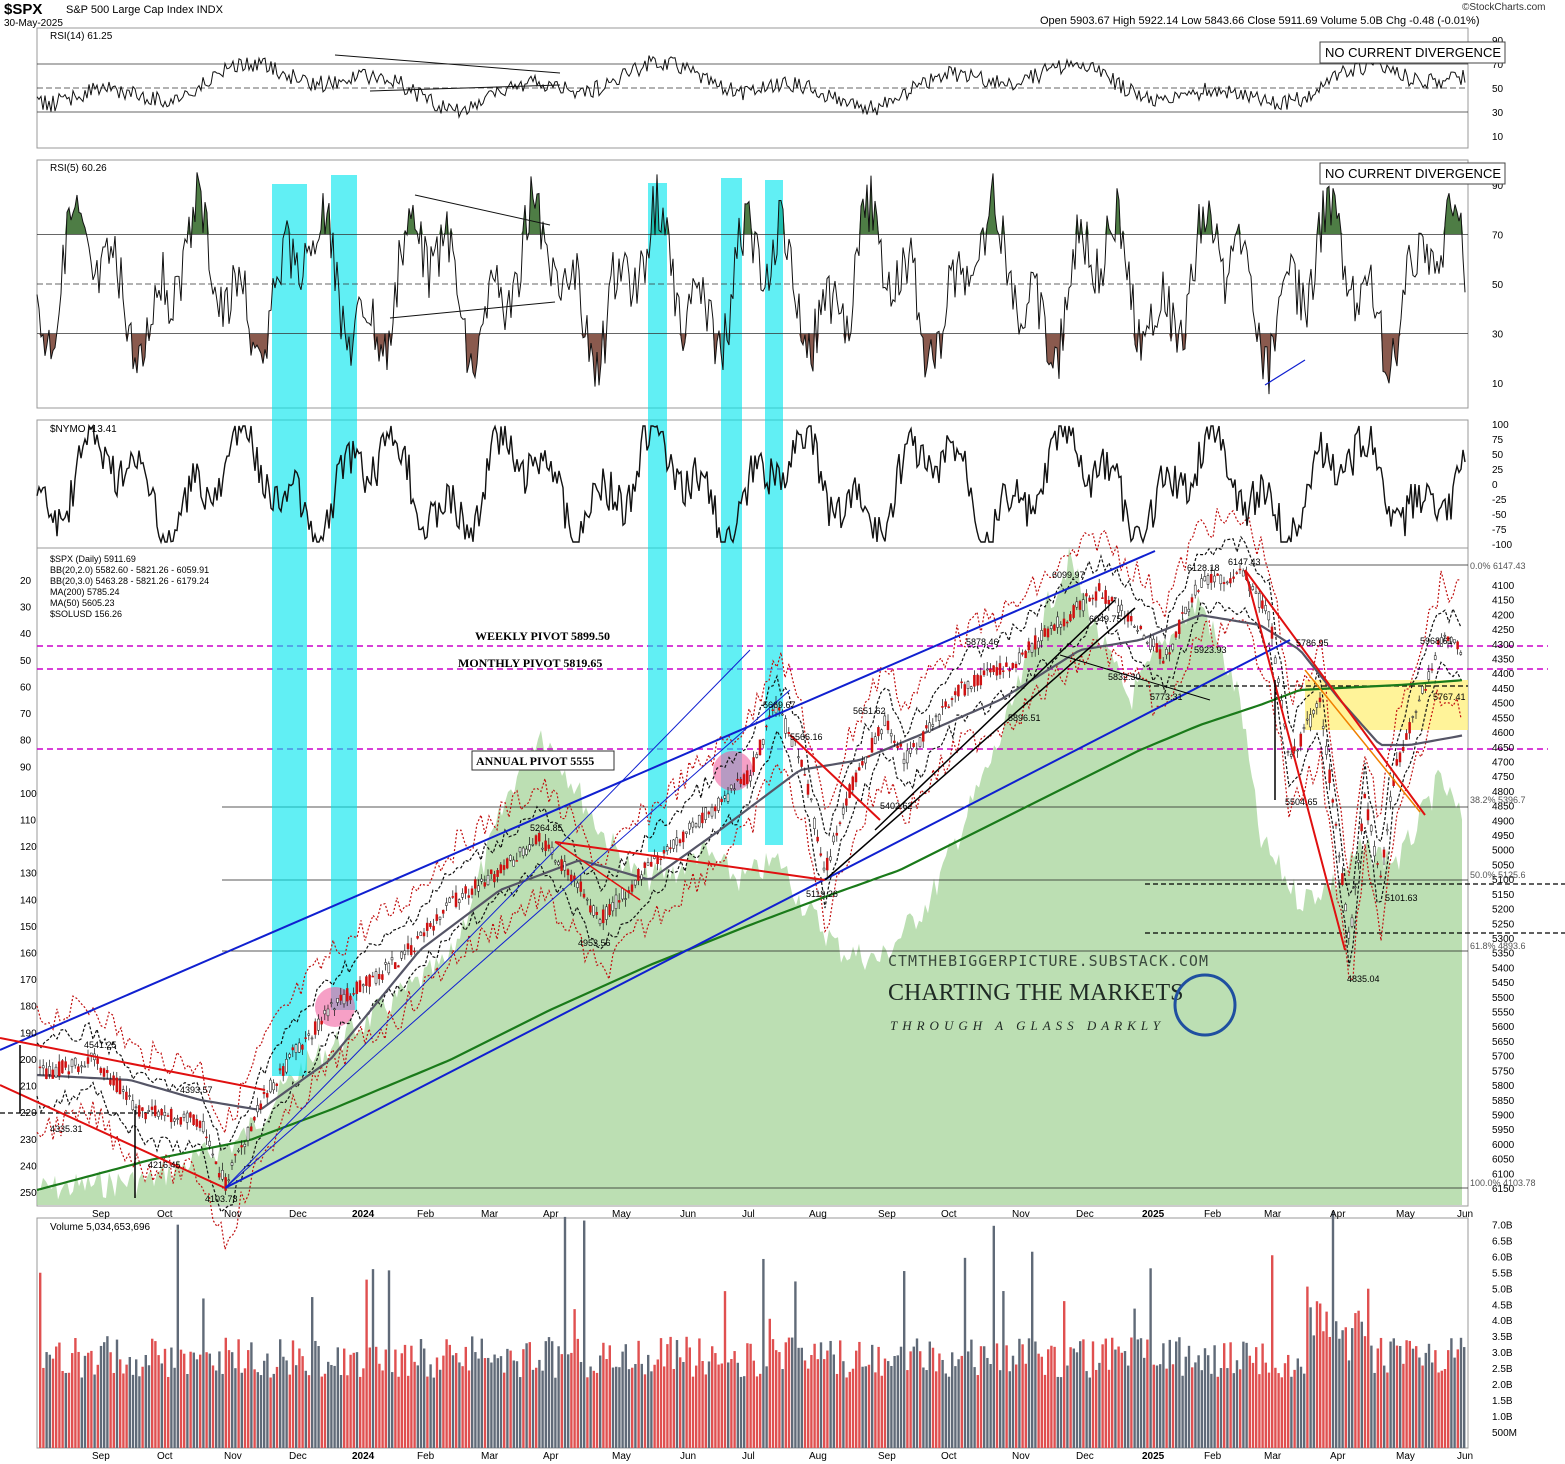 This screenshot has width=1565, height=1464. Describe the element at coordinates (1499, 500) in the screenshot. I see `nymo-tick-label: -25` at that location.